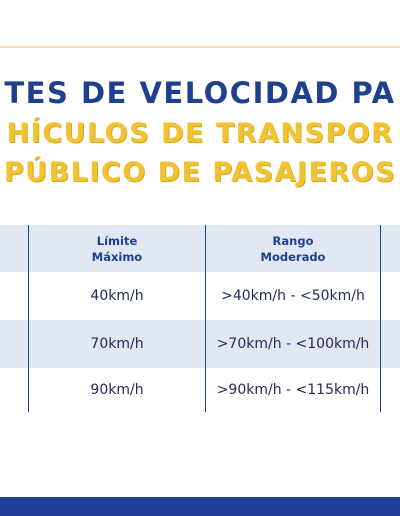 The height and width of the screenshot is (516, 400). Describe the element at coordinates (200, 172) in the screenshot. I see `subtitle-line: PÚBLICO DE PASAJEROS` at that location.